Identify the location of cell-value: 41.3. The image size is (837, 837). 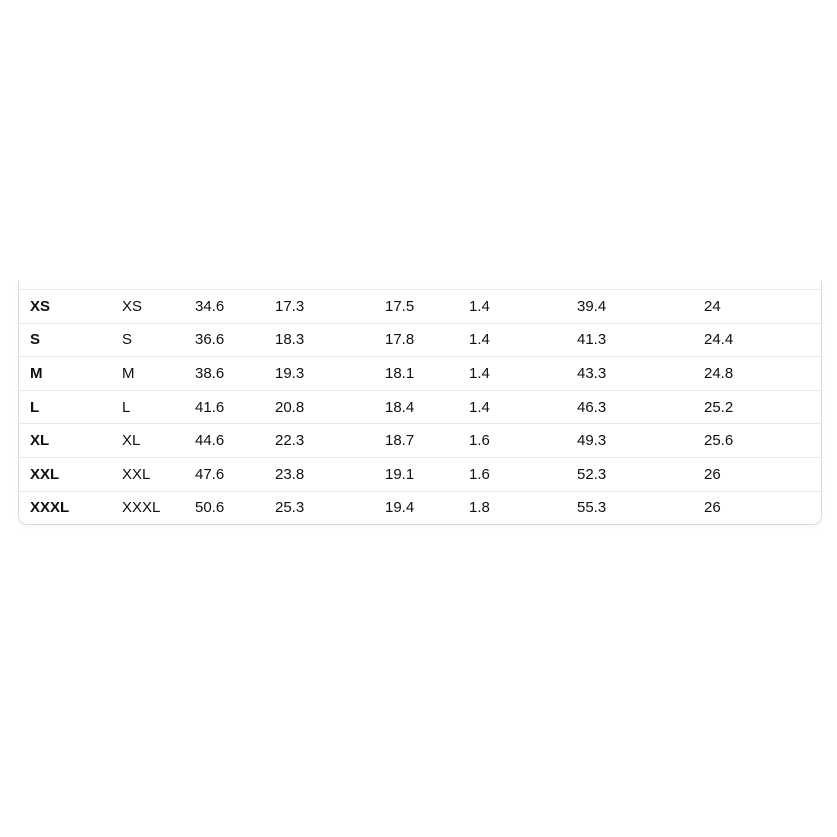
(629, 339).